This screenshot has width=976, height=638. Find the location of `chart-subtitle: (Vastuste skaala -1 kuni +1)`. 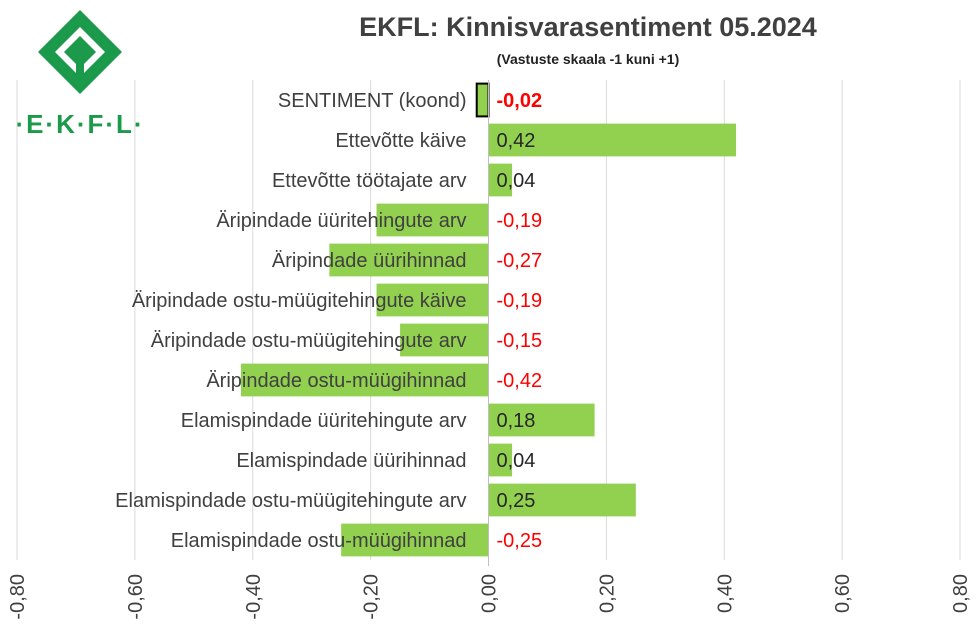

chart-subtitle: (Vastuste skaala -1 kuni +1) is located at coordinates (588, 59).